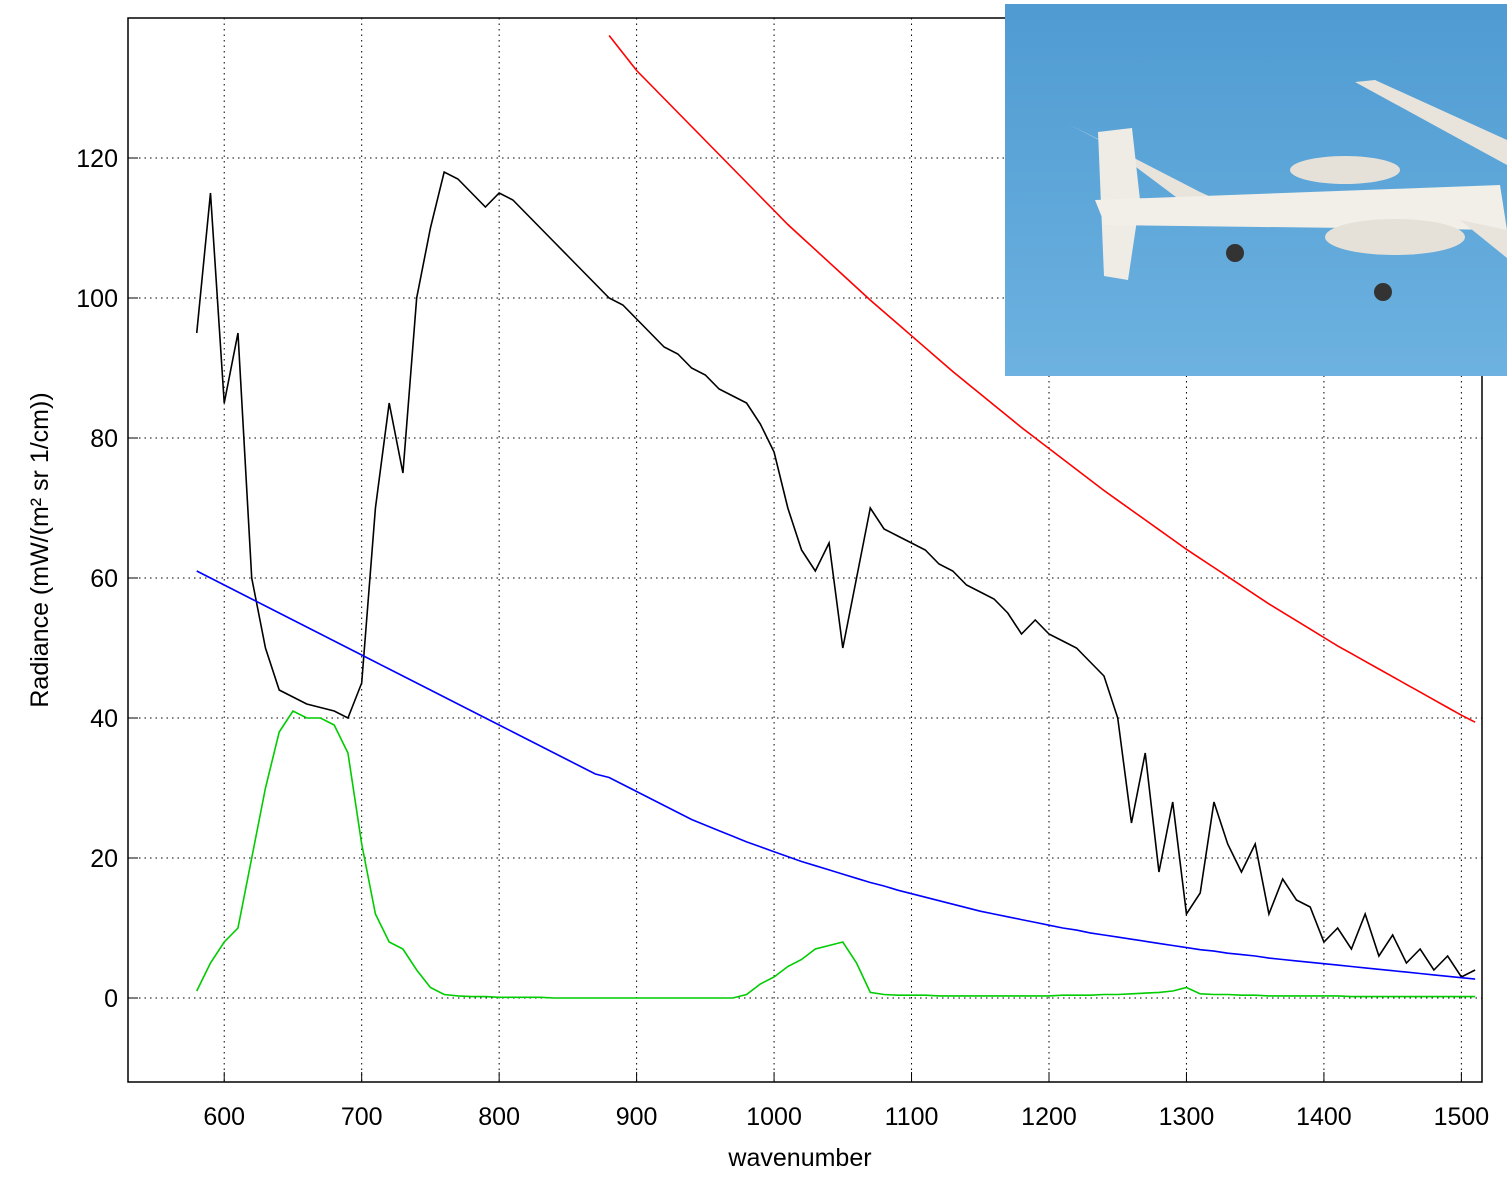 The width and height of the screenshot is (1507, 1178). I want to click on x-axis-label: wavenumber, so click(799, 1158).